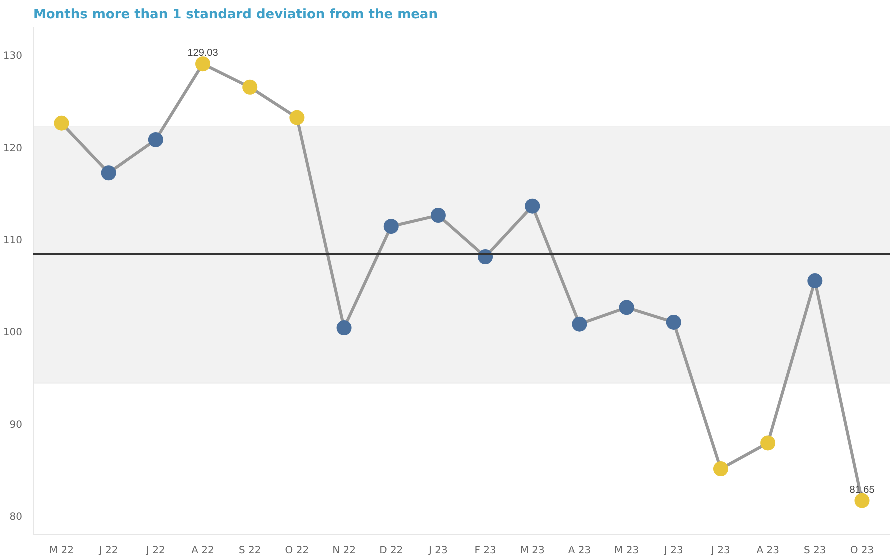  I want to click on chart-title: Months more than 1 standard deviation from the mean, so click(236, 15).